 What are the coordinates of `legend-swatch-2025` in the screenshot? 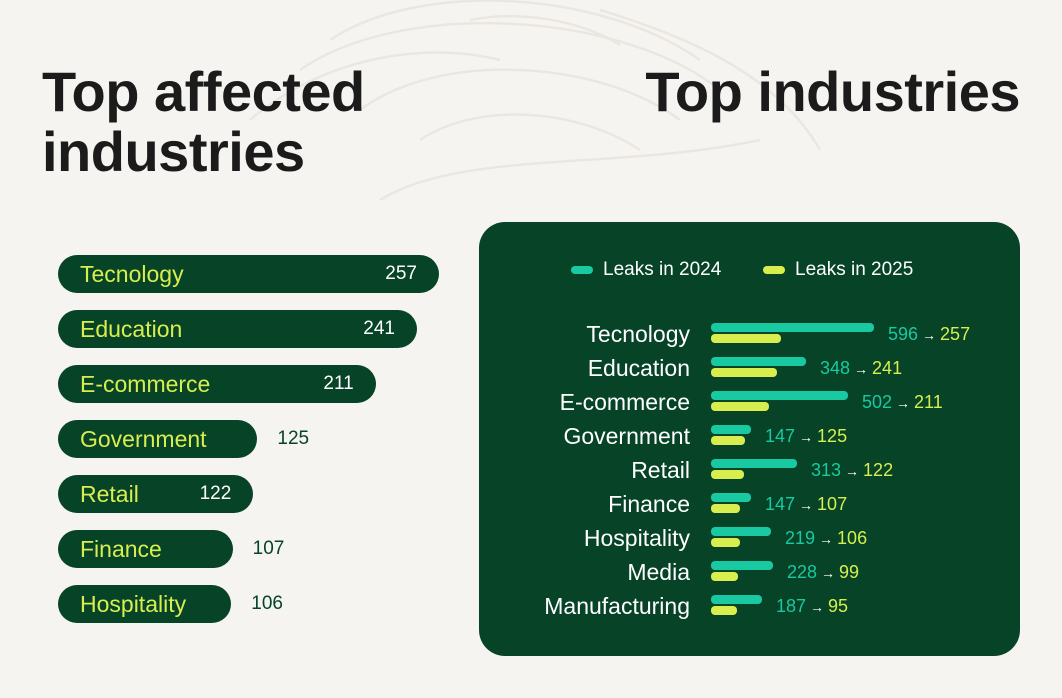 It's located at (774, 270).